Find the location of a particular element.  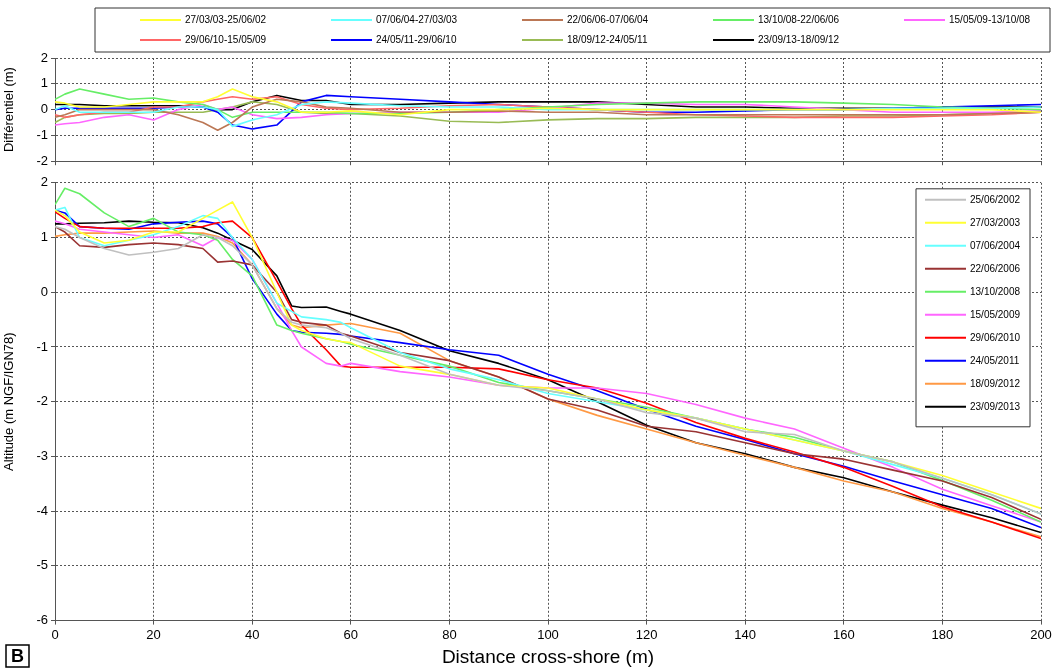

legend-label: 23/09/13-18/09/12 is located at coordinates (799, 39).